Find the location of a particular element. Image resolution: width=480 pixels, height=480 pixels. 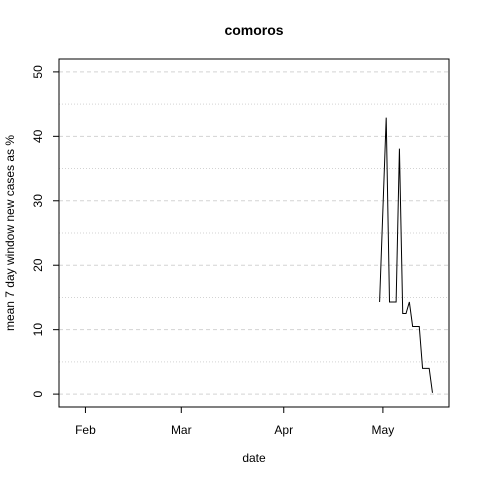

x-axis: Feb Mar Apr May is located at coordinates (234, 422).